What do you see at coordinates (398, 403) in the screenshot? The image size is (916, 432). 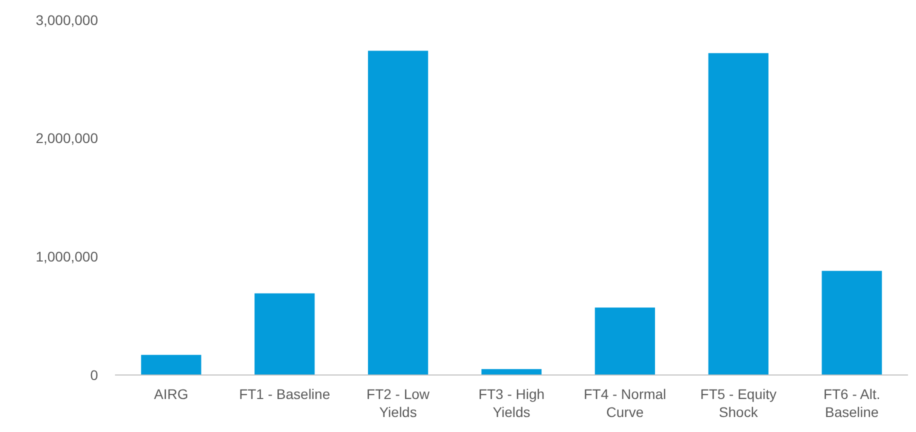 I see `x-tick-label: FT2 - Low Yields` at bounding box center [398, 403].